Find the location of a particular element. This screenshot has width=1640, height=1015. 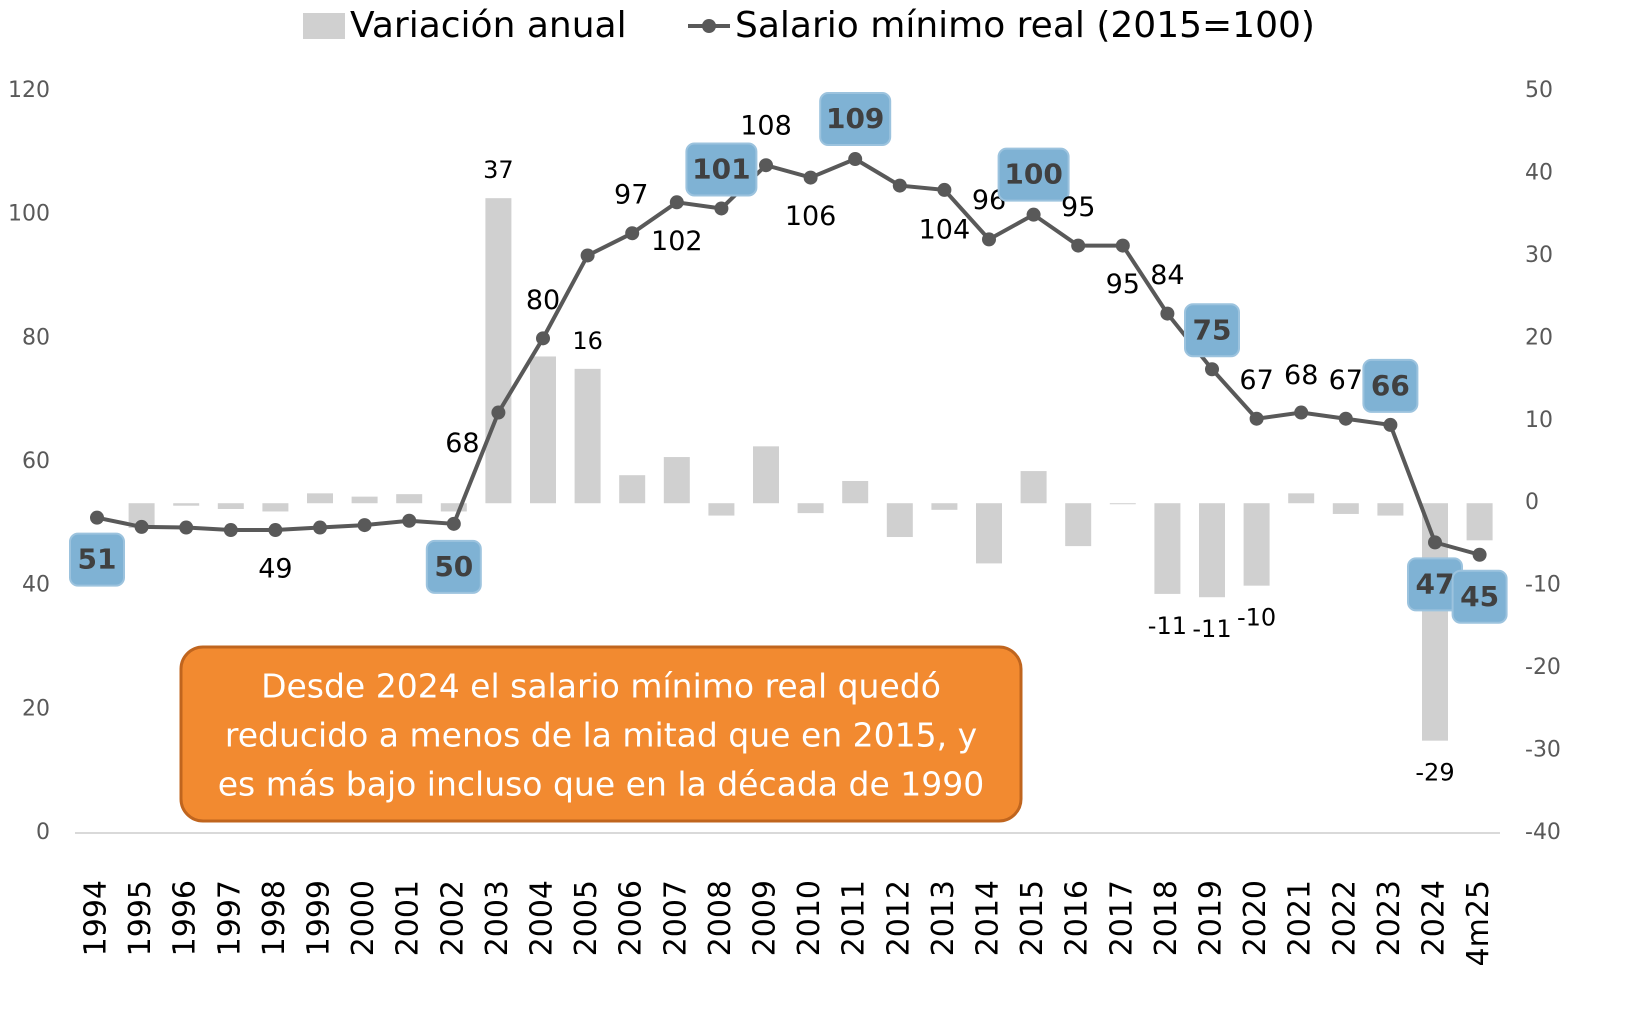

x-tick-label: 2007 is located at coordinates (675, 918).